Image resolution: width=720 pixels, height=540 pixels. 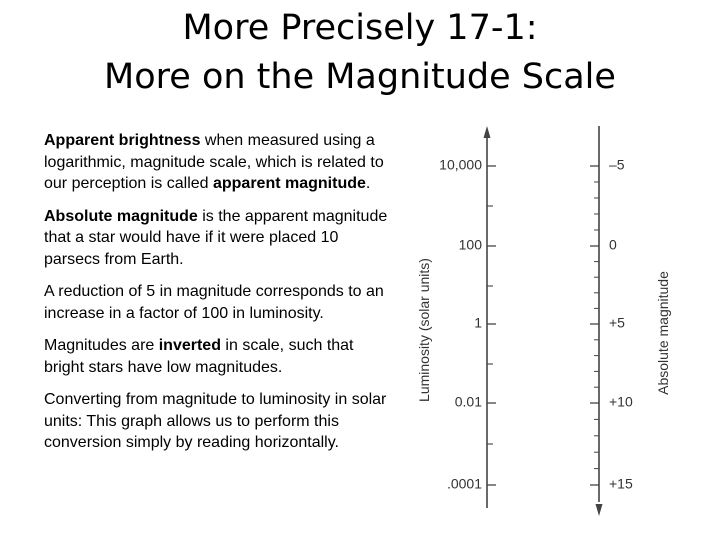 I want to click on paragraph-text: ., so click(x=368, y=183).